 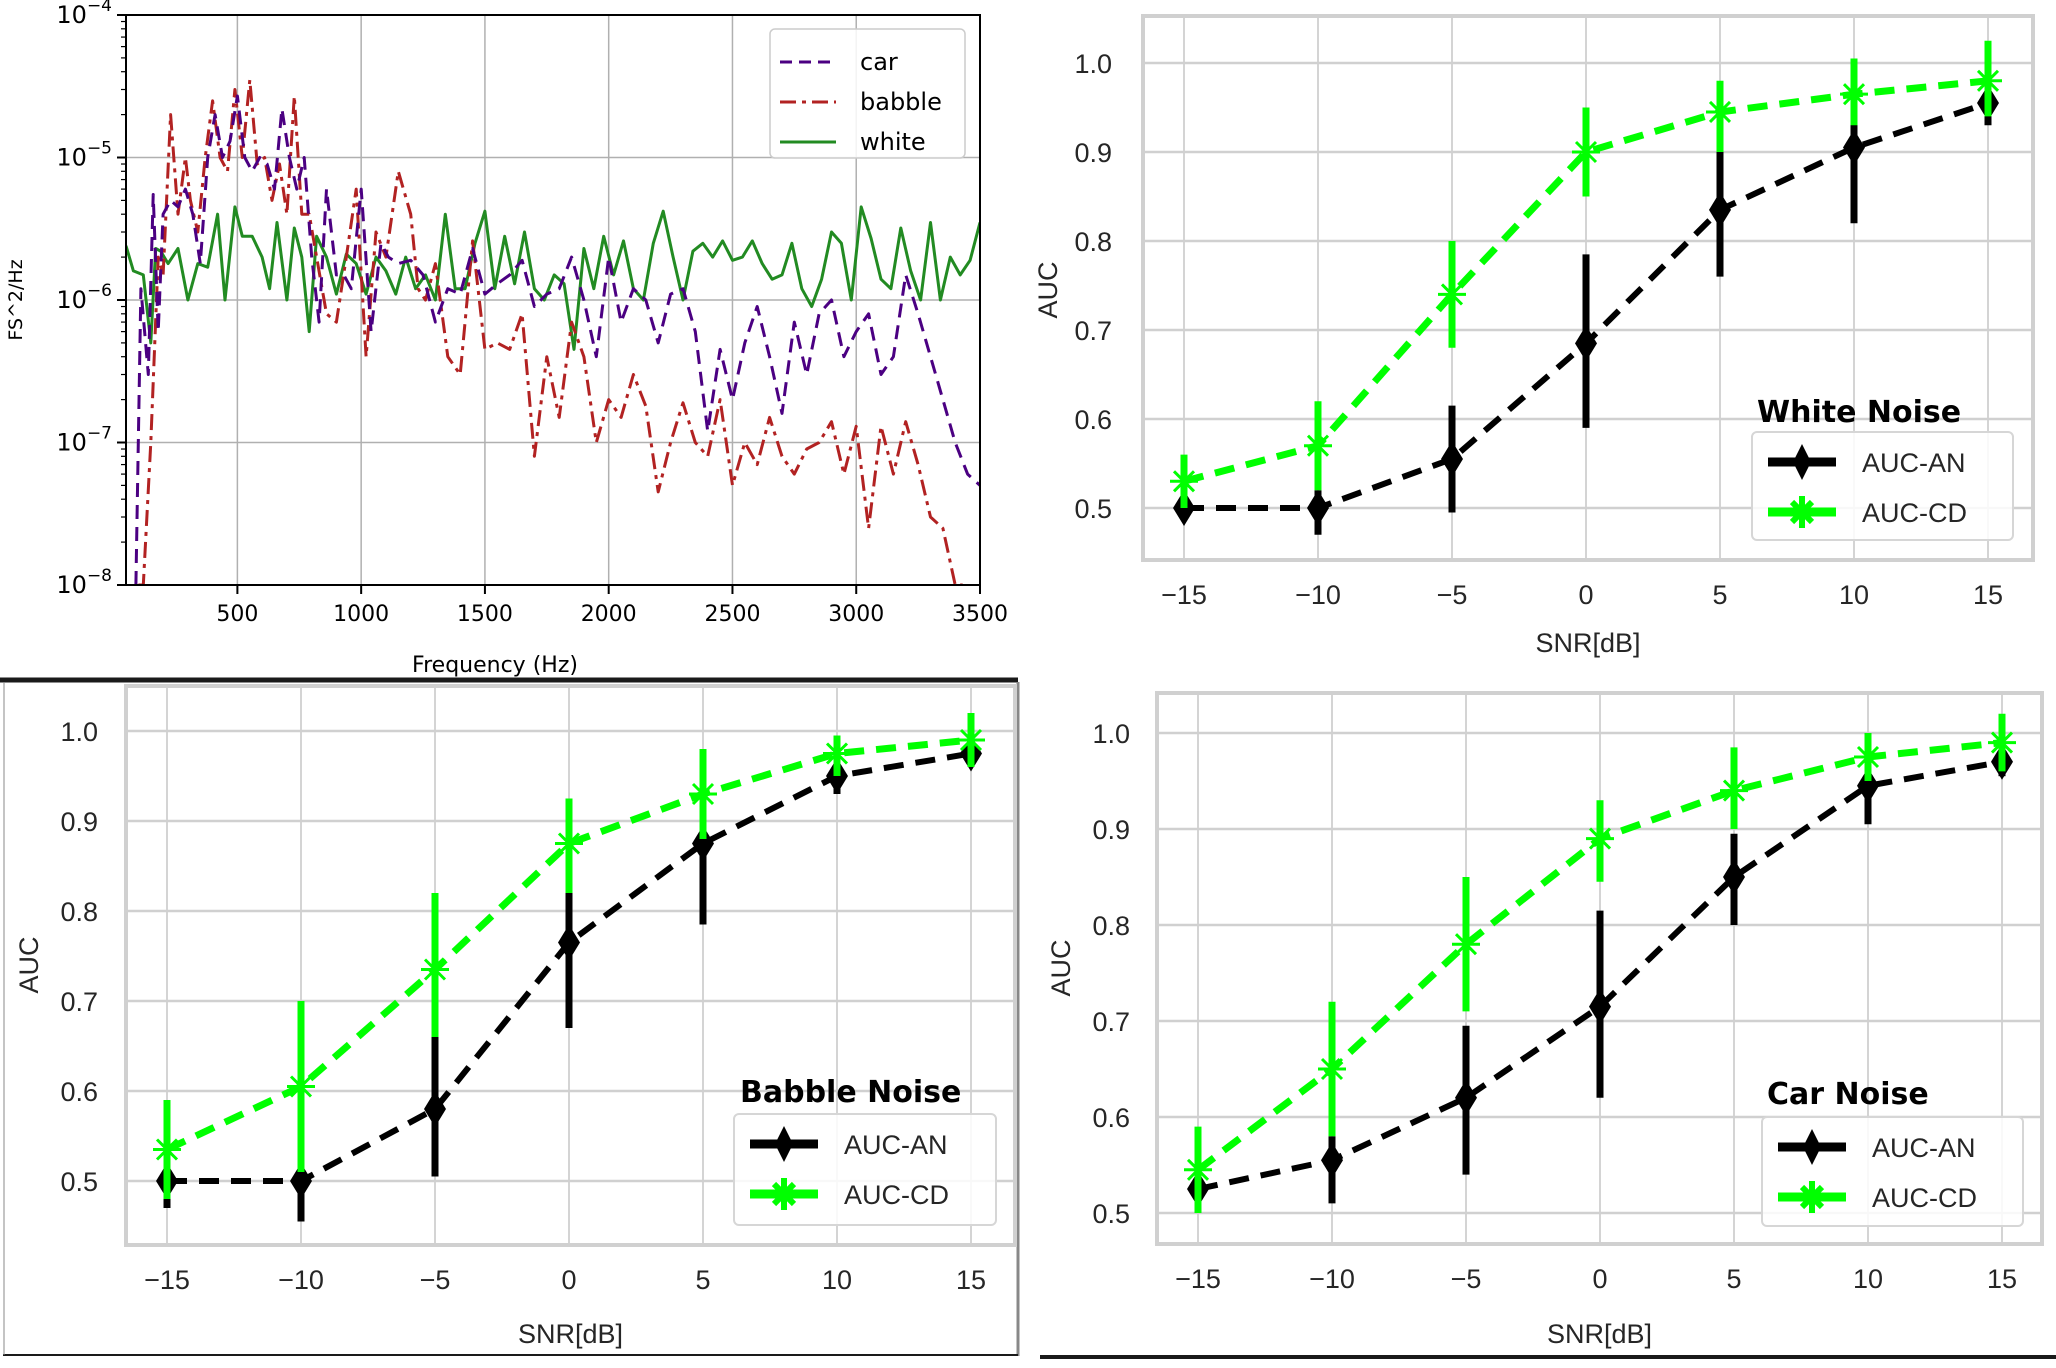 What do you see at coordinates (237, 614) in the screenshot?
I see `psd-xtick-label: 500` at bounding box center [237, 614].